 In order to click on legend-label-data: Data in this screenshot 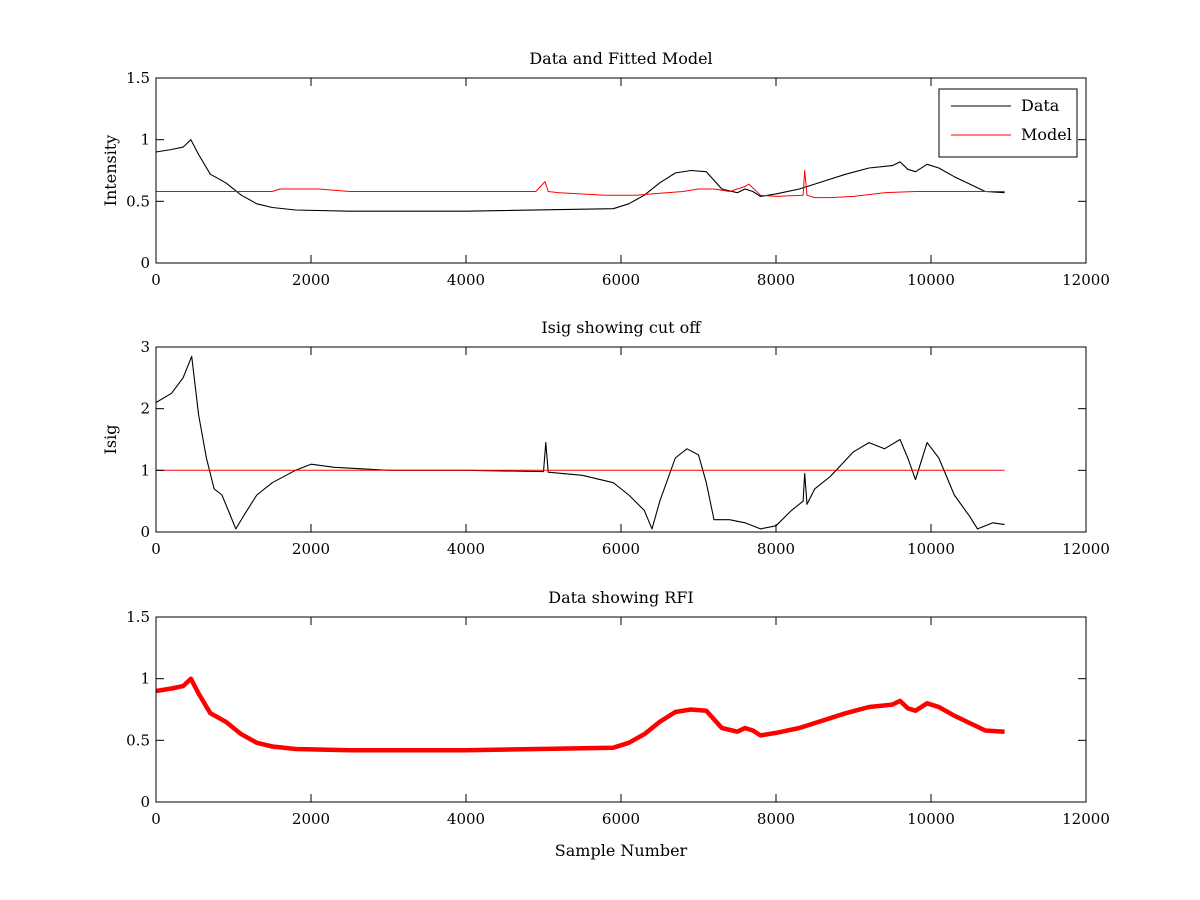, I will do `click(1040, 105)`.